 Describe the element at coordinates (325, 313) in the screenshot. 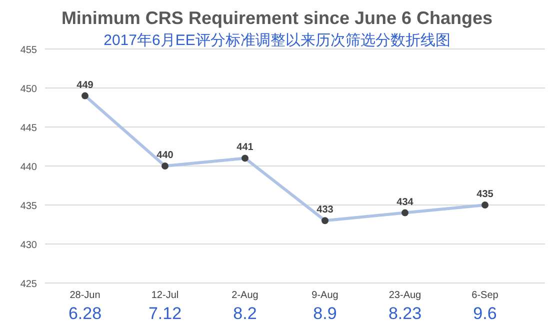

I see `text: 8.9` at that location.